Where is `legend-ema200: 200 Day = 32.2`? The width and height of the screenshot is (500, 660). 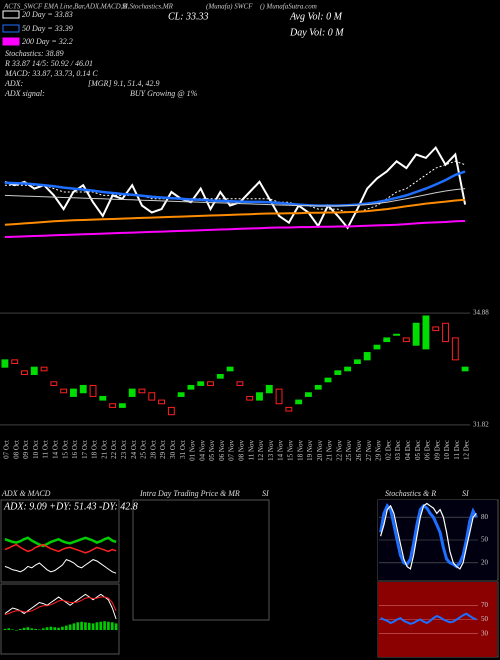
legend-ema200: 200 Day = 32.2 is located at coordinates (47, 41).